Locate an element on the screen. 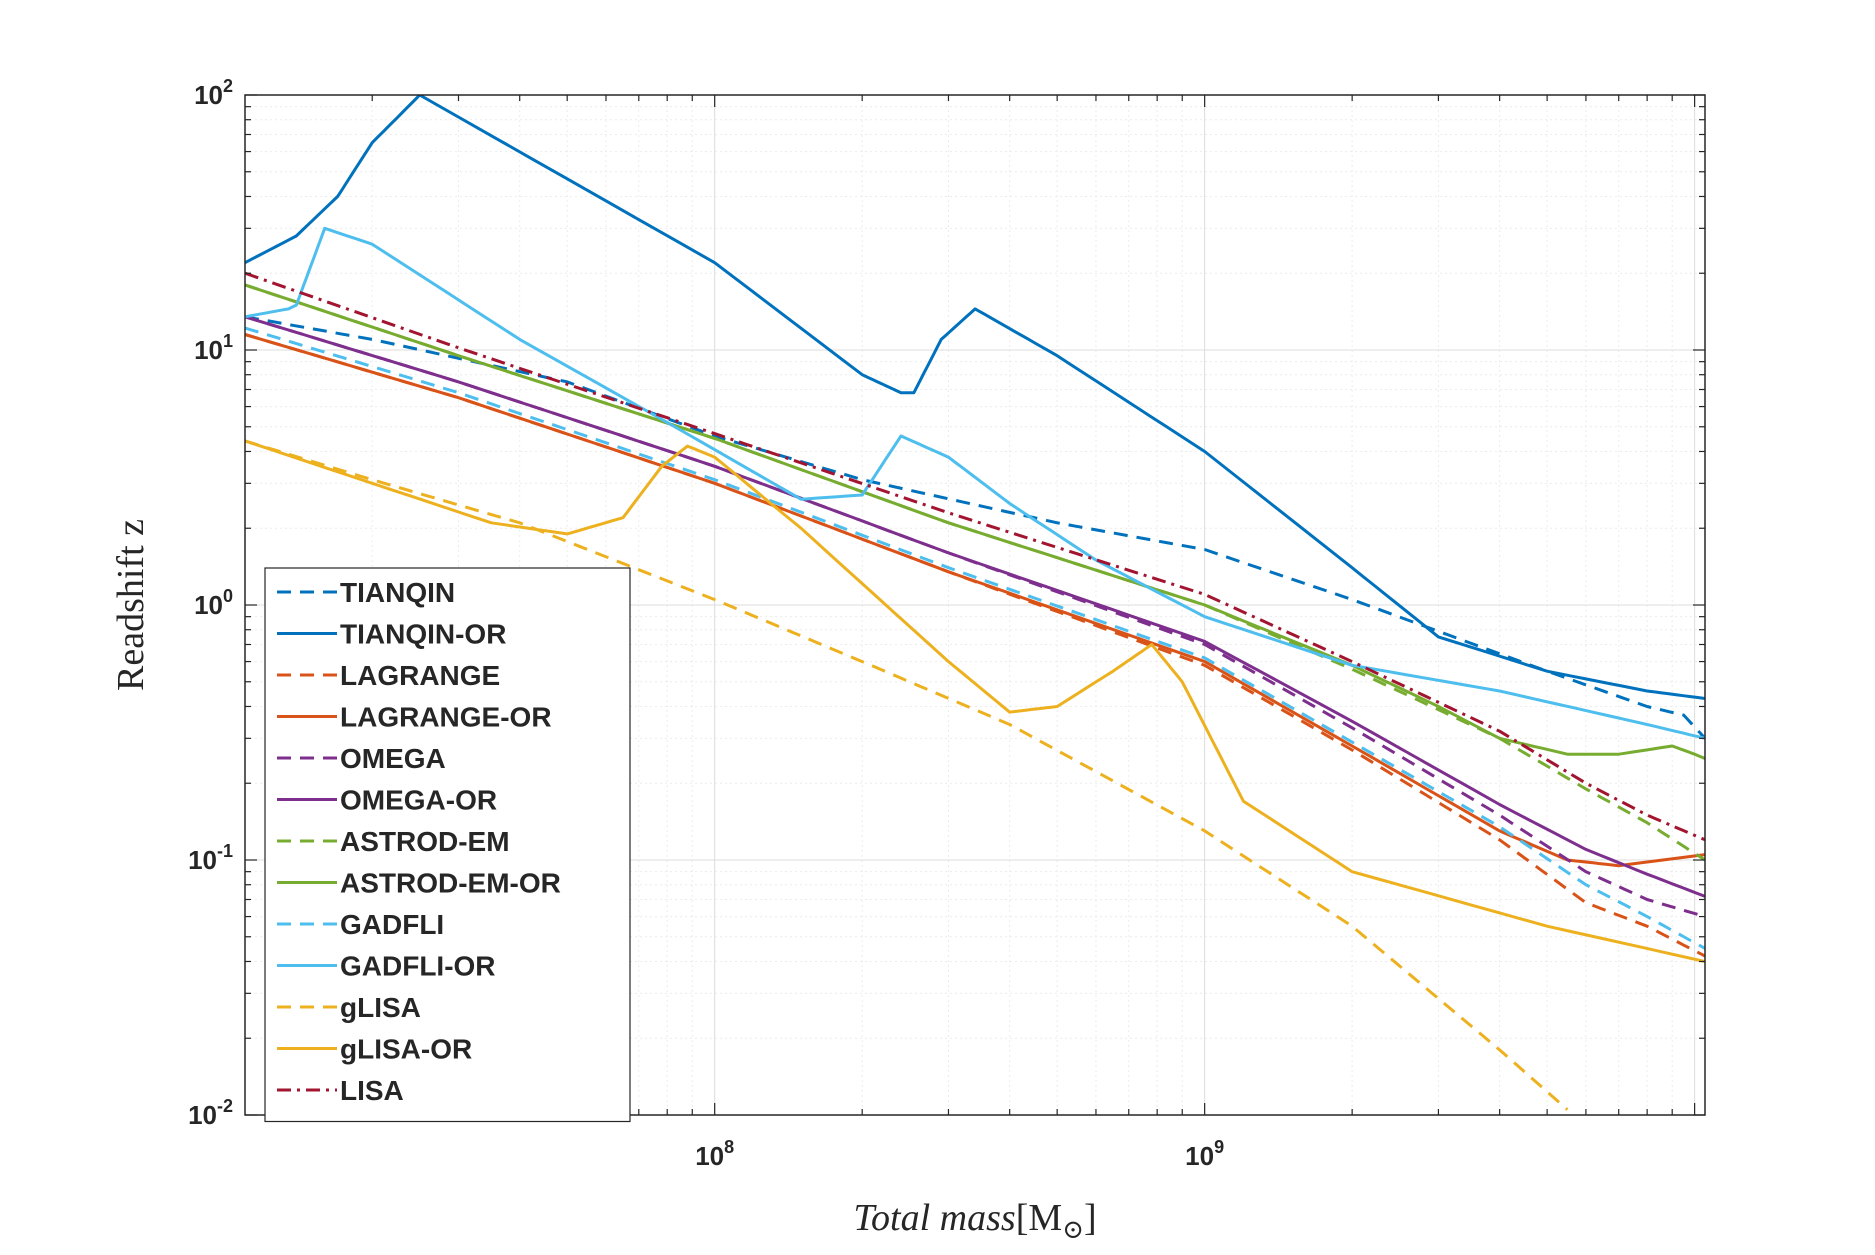  x-tick-label: 10⁸ is located at coordinates (714, 1154).